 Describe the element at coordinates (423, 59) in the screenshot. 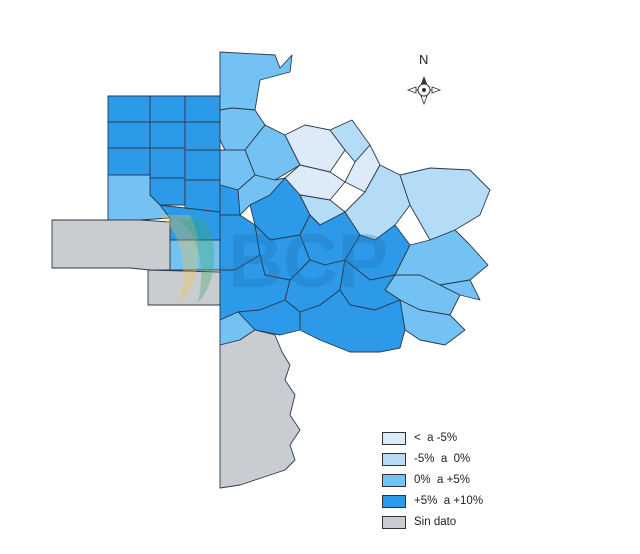

I see `north-label: N` at that location.